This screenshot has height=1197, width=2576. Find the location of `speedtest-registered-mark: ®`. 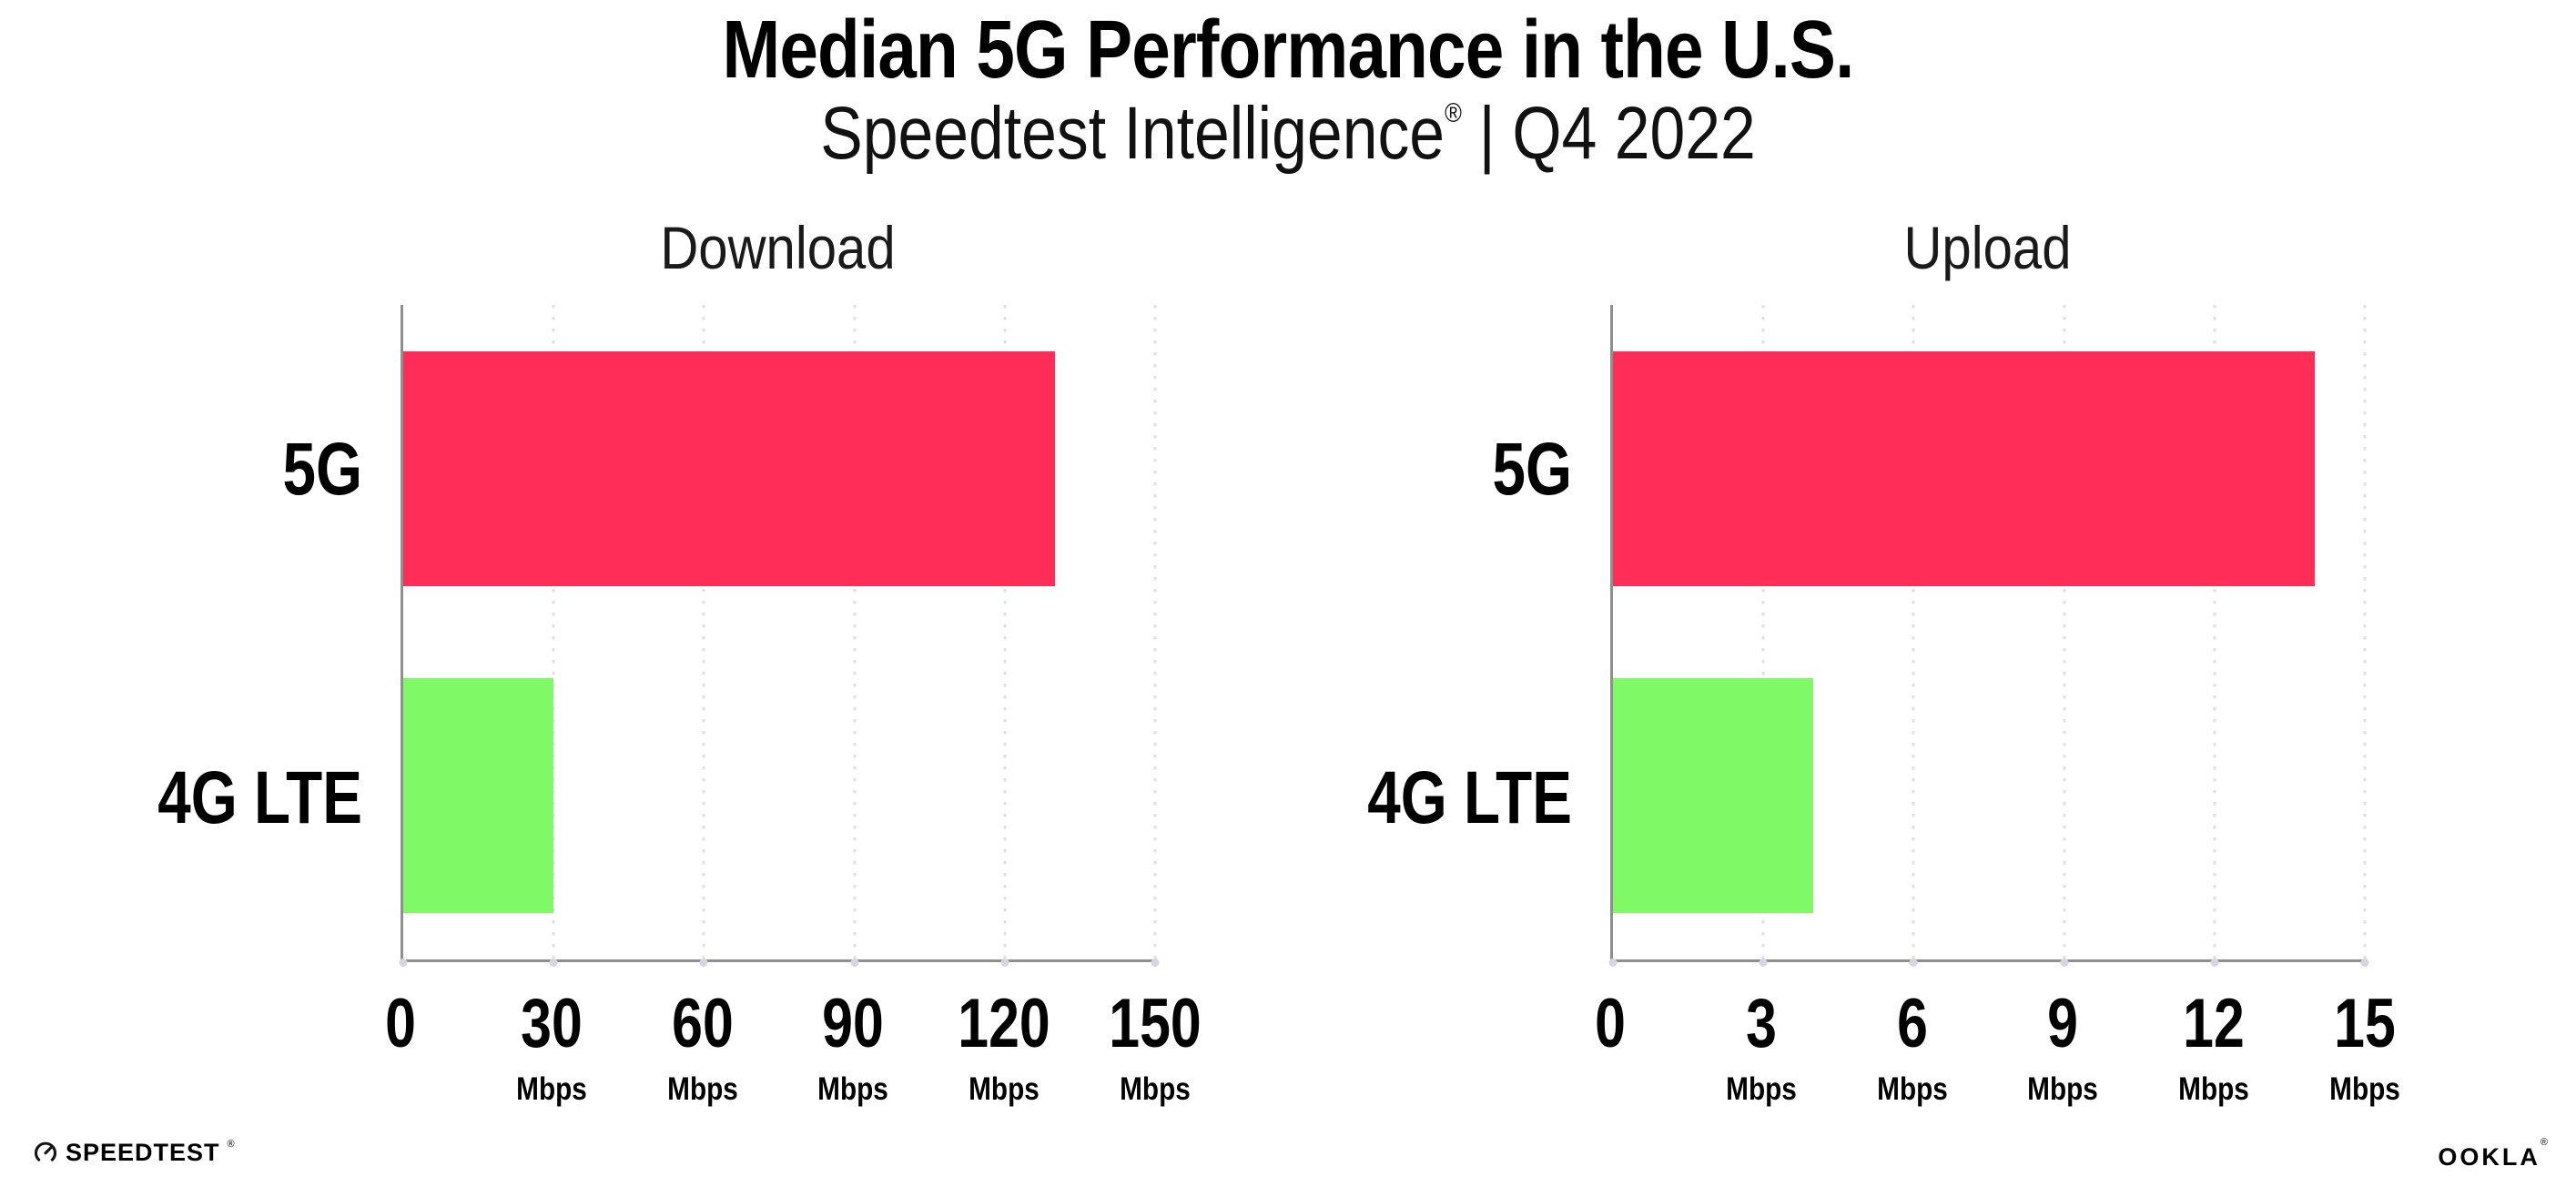

speedtest-registered-mark: ® is located at coordinates (231, 1144).